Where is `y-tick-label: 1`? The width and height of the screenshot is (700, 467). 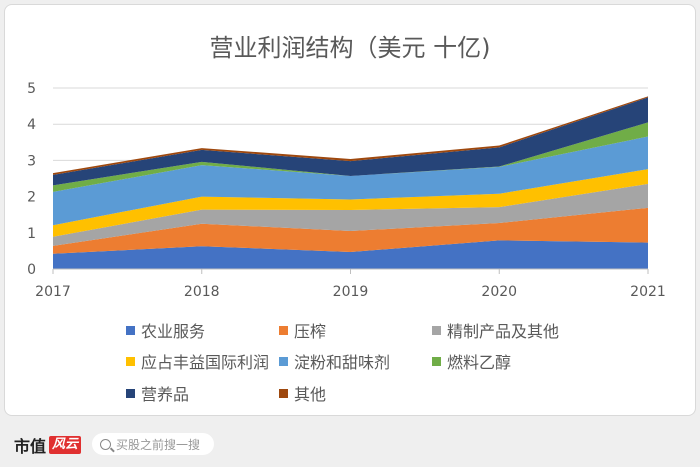
y-tick-label: 1 is located at coordinates (31, 234).